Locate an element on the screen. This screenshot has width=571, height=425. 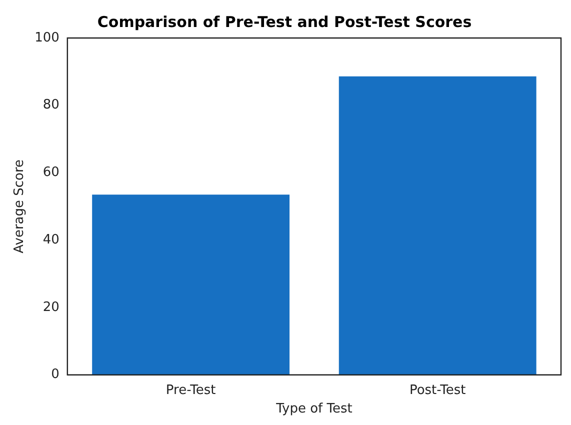
x-tick-label: Post-Test is located at coordinates (437, 390).